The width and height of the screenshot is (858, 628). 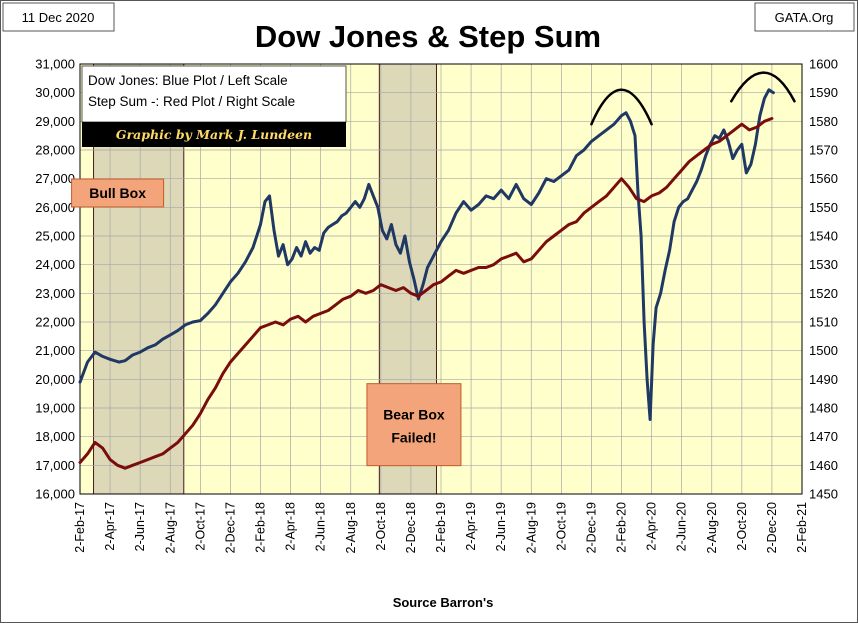 I want to click on x-tick-label: 2-Apr-17, so click(x=110, y=526).